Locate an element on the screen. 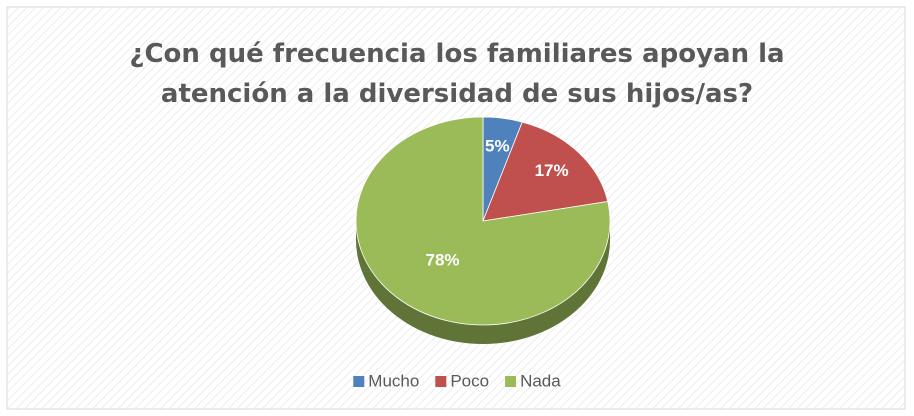  data-label: 5% is located at coordinates (497, 146).